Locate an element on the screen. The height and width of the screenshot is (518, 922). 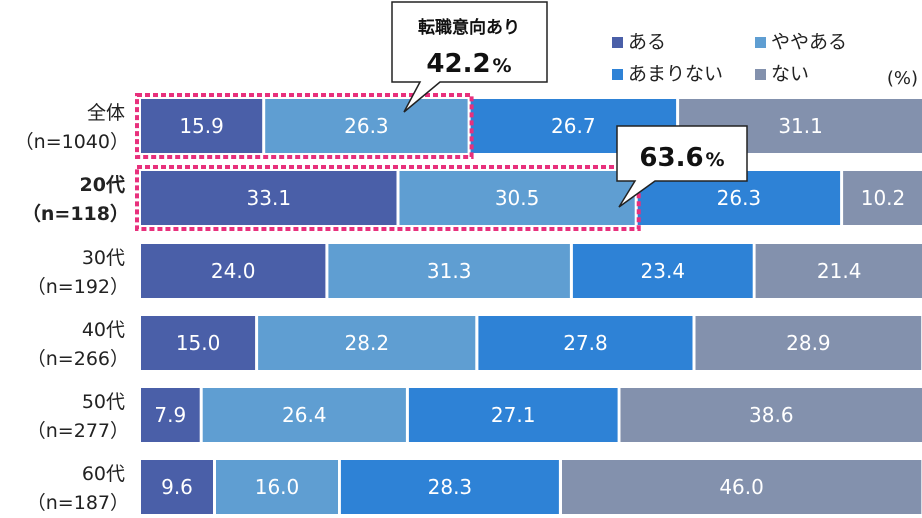
data-label: 33.1 is located at coordinates (269, 198).